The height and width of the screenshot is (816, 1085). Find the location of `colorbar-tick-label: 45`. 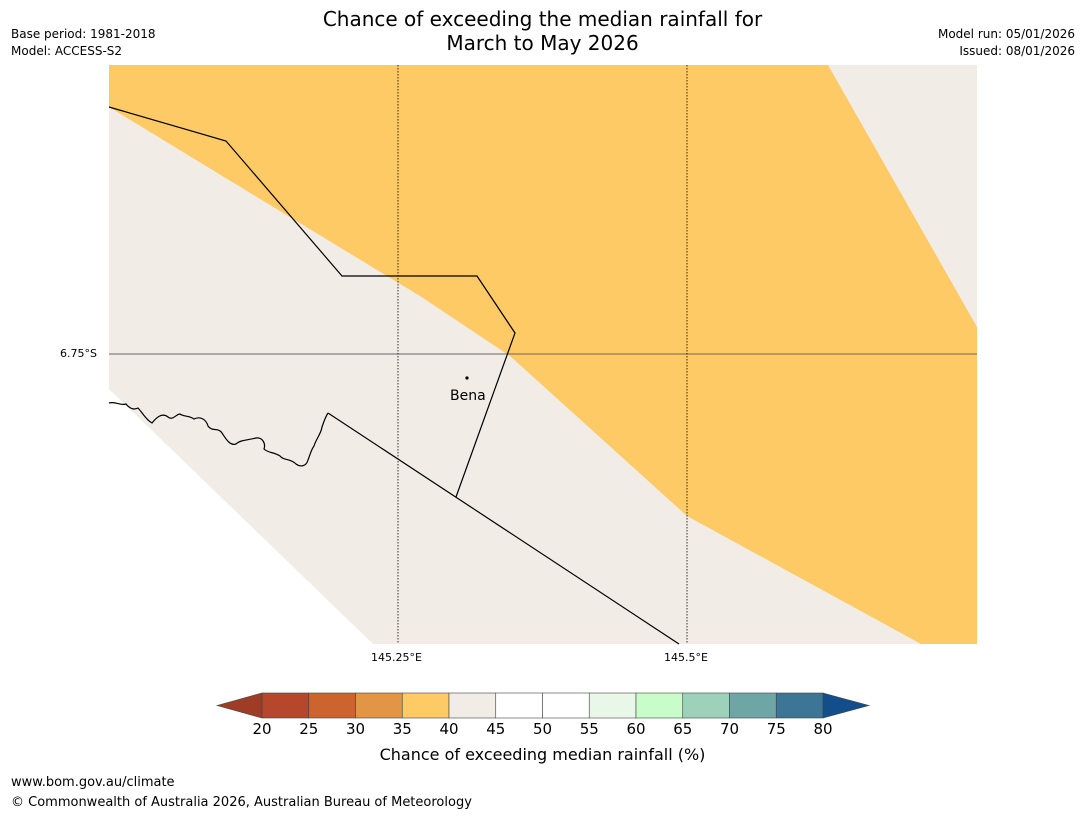

colorbar-tick-label: 45 is located at coordinates (496, 729).